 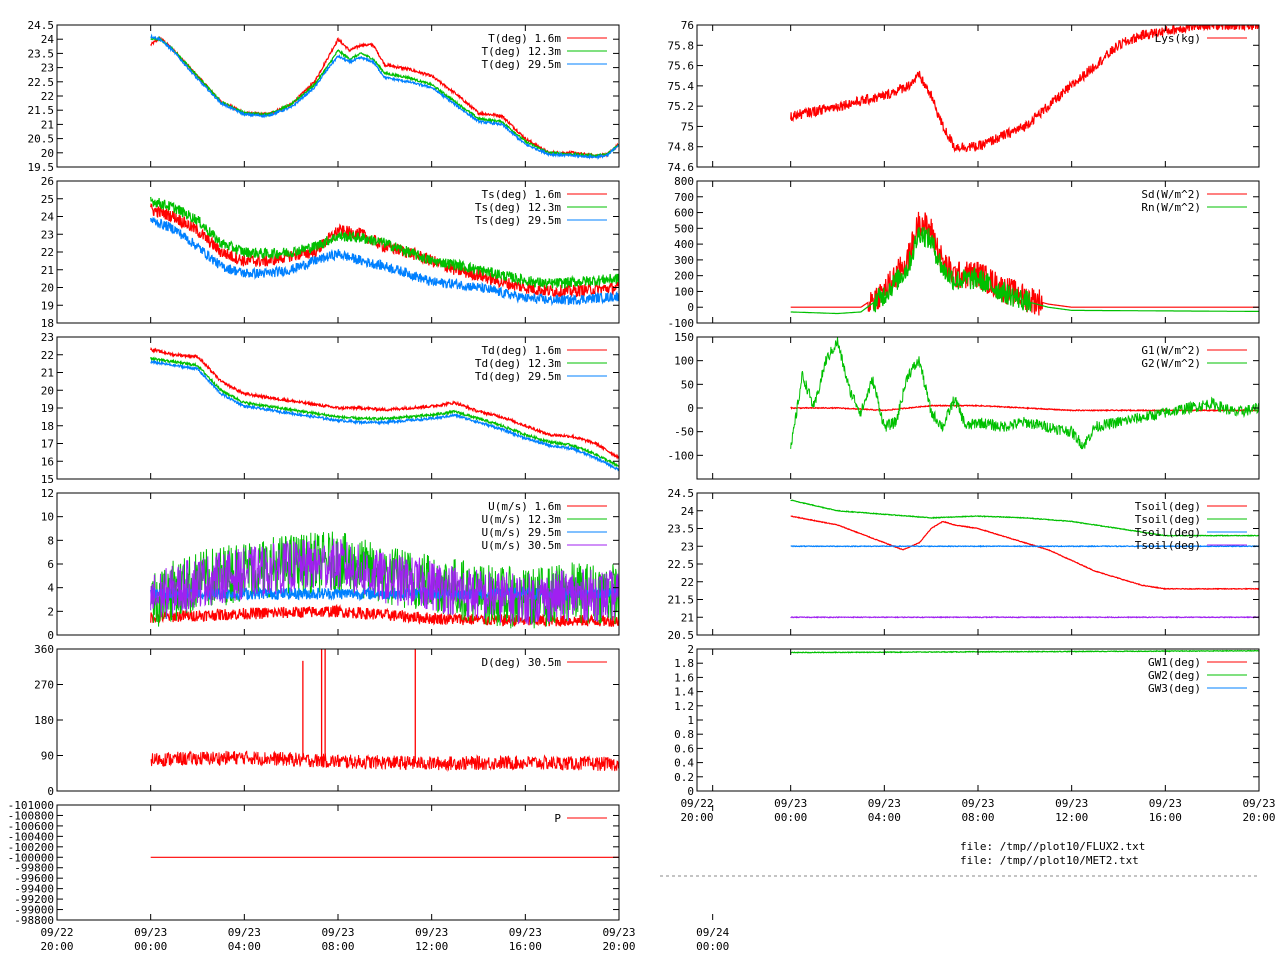 What do you see at coordinates (790, 817) in the screenshot?
I see `x-tick-label-time: 00:00` at bounding box center [790, 817].